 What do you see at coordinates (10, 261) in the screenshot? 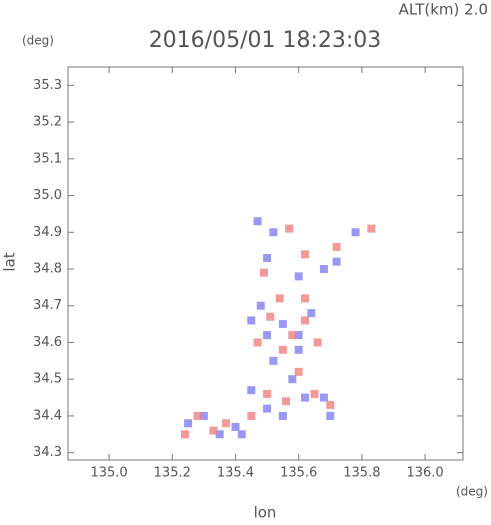
I see `y-axis-label: lat` at bounding box center [10, 261].